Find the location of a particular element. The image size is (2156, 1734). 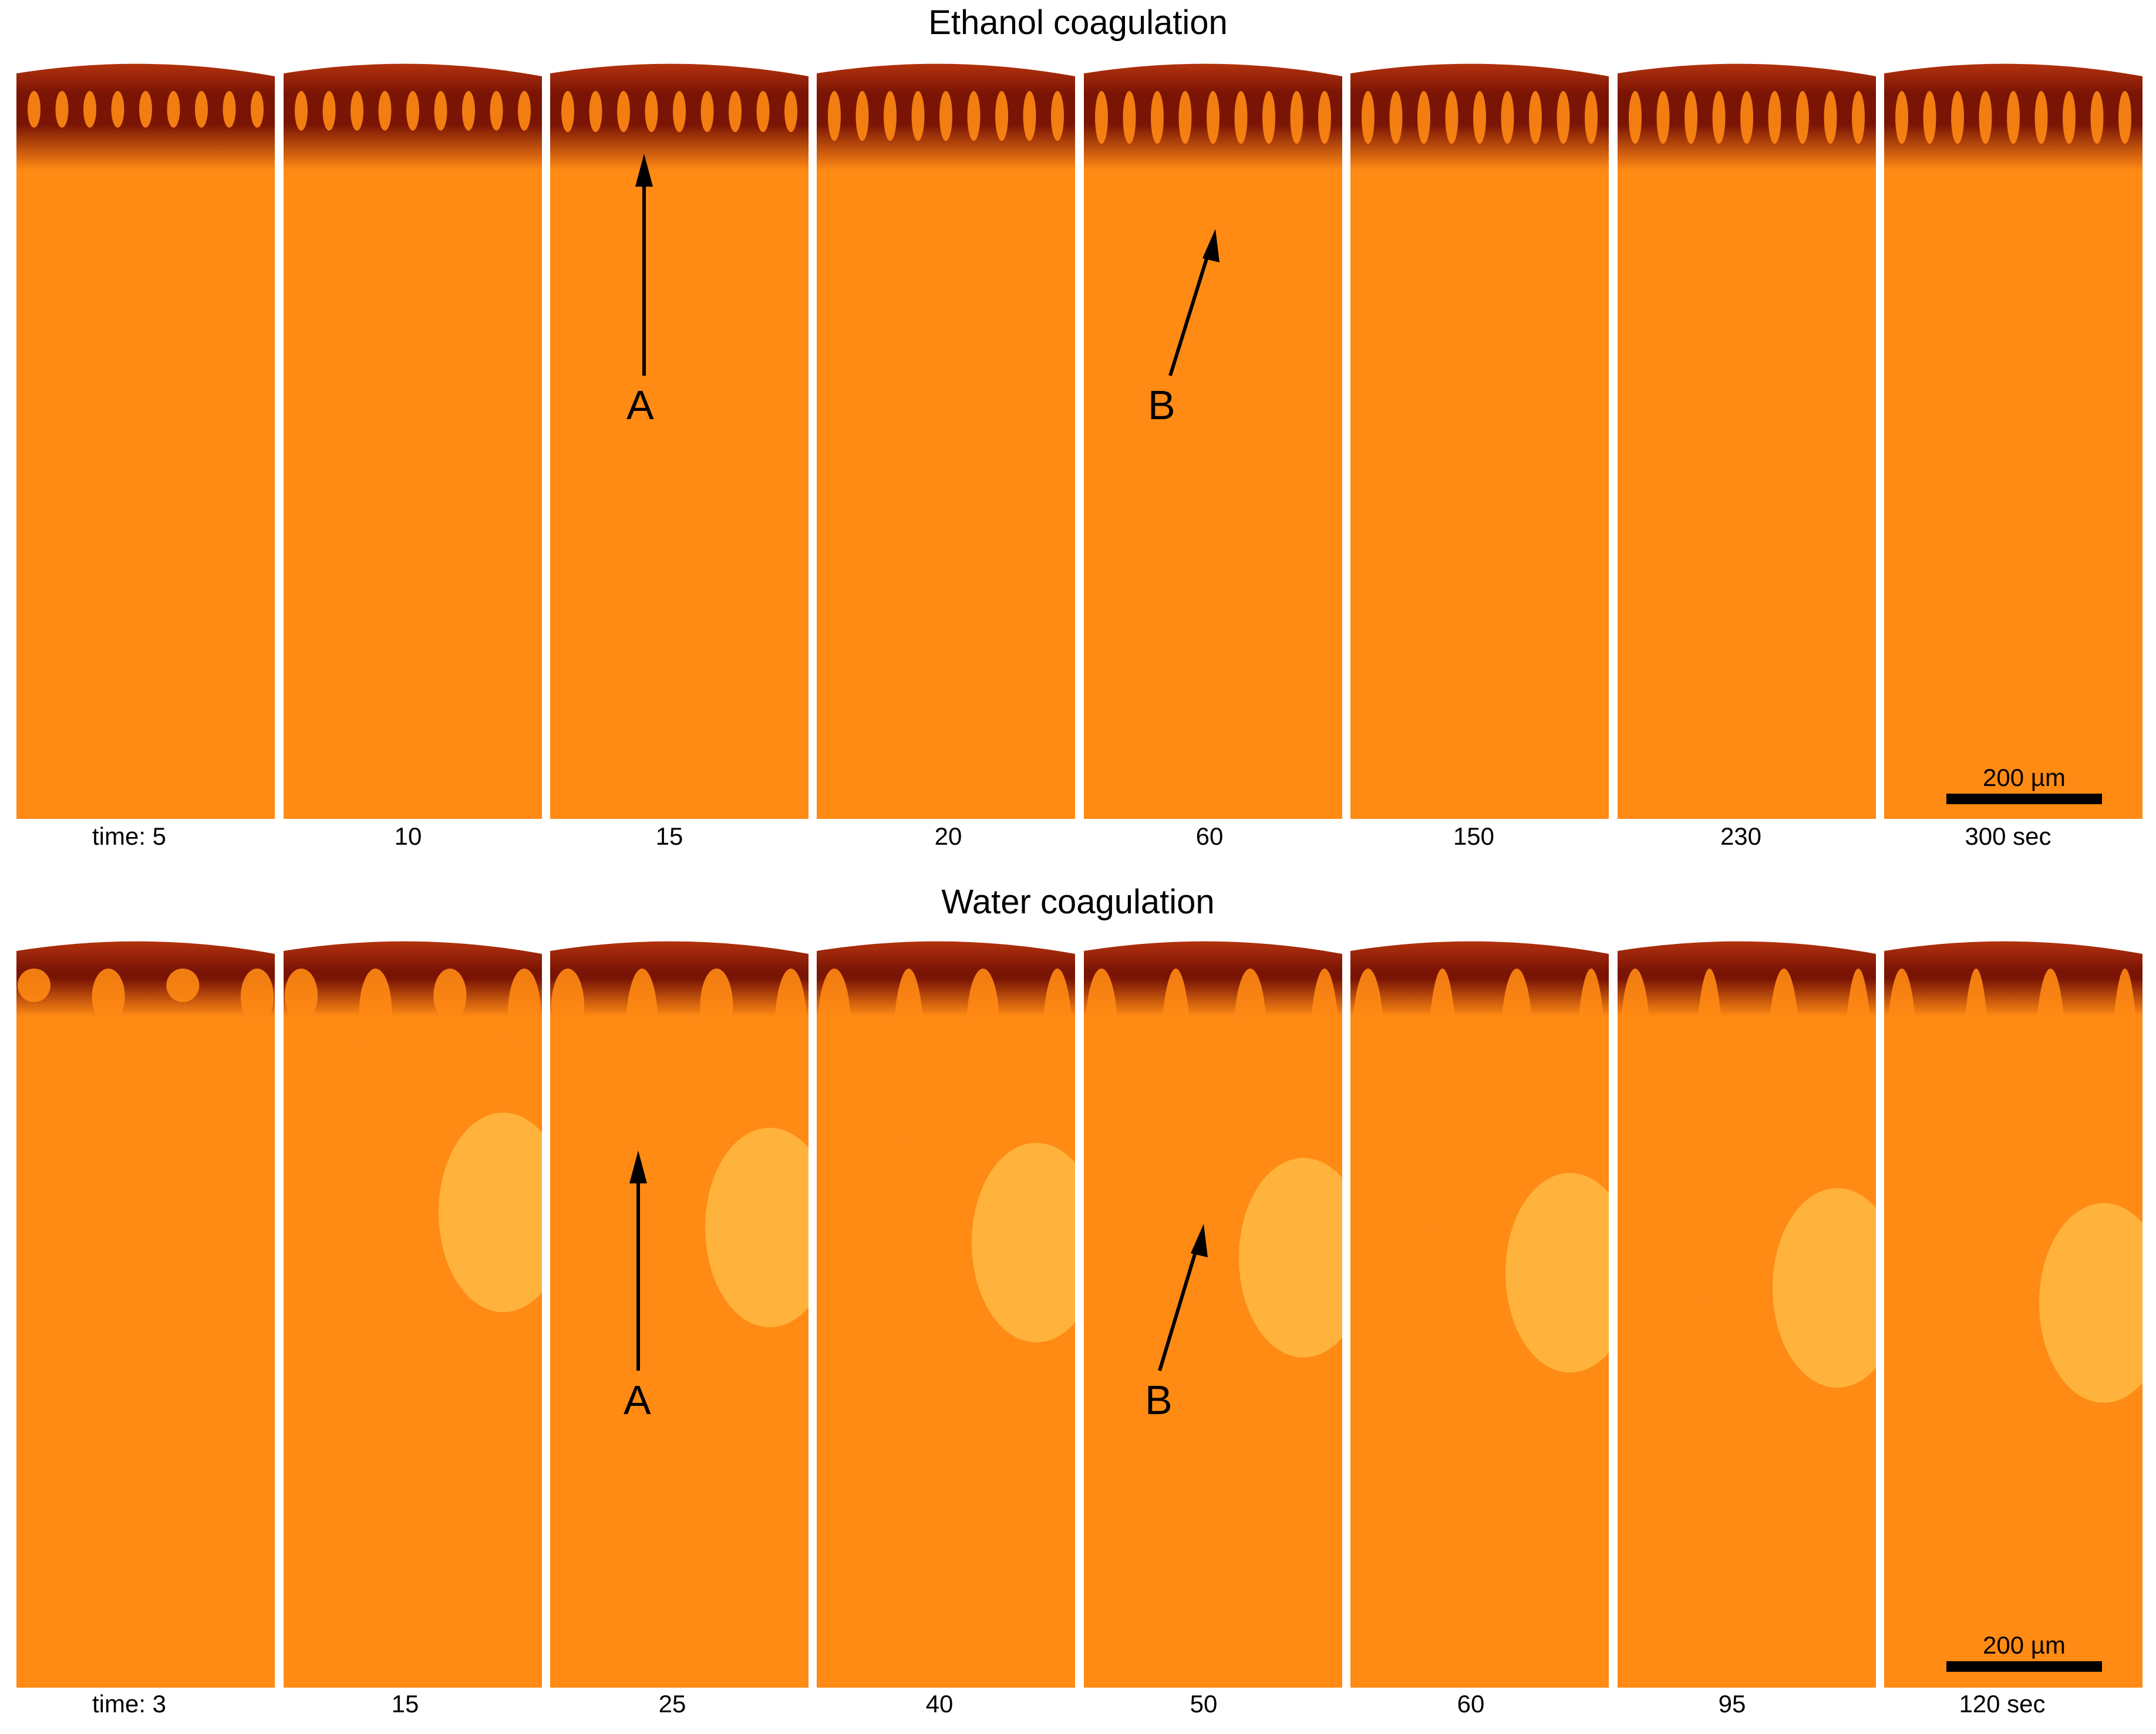

ethanol-time-label: 15 is located at coordinates (669, 836).